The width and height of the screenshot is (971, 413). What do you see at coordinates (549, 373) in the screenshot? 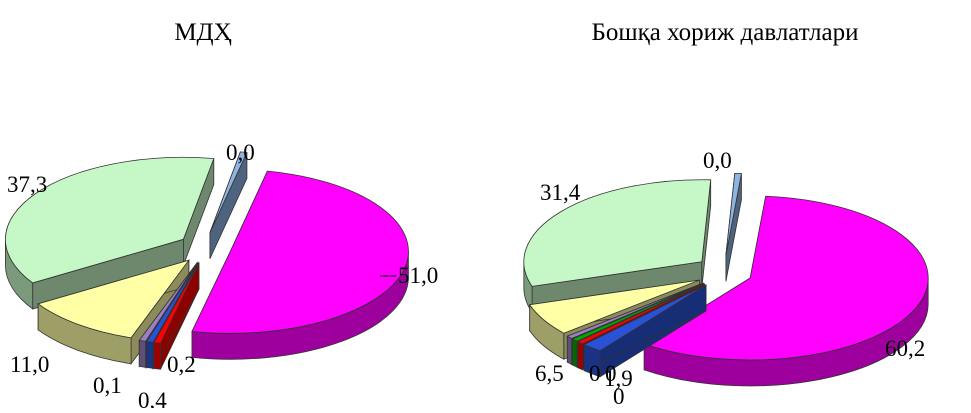
I see `data-label: 6,5` at bounding box center [549, 373].